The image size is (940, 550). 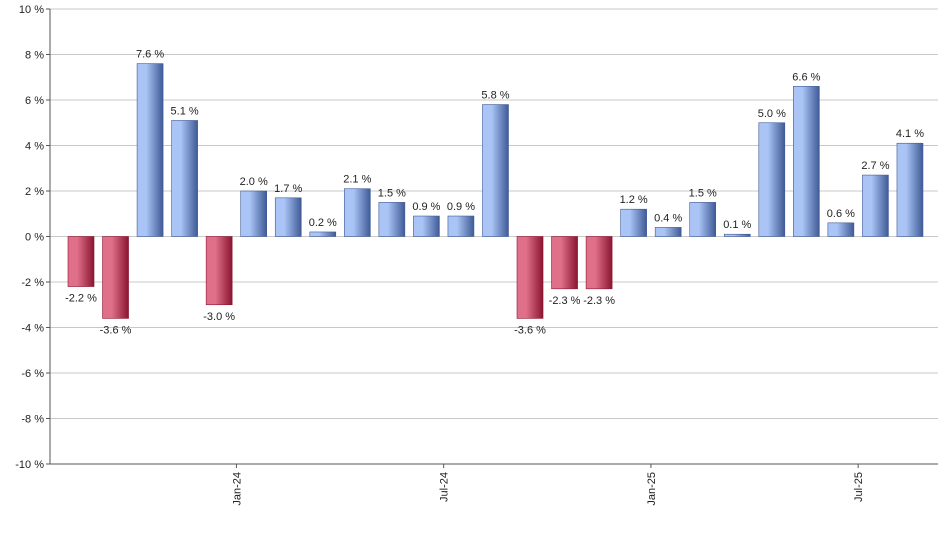 I want to click on y-axis-tick-labels: -10 % -8 % -6 % -4 % -2 % 0 % 2 % 4 % 6 % 8 % 10 %, so click(x=32, y=237).